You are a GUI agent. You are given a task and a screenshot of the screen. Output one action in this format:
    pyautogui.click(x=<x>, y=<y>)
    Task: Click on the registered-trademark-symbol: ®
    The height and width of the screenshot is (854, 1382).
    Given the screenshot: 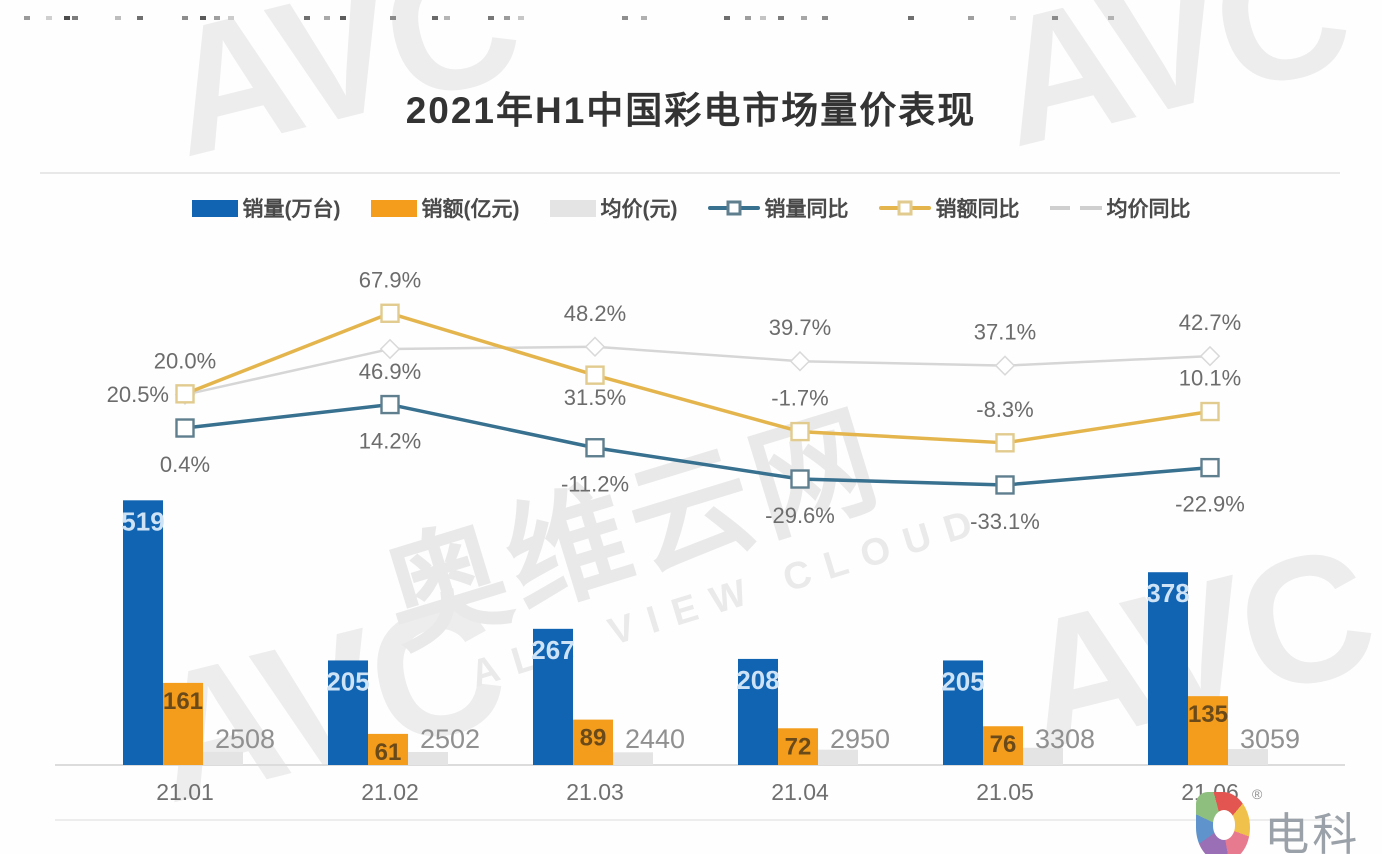 What is the action you would take?
    pyautogui.click(x=1257, y=794)
    